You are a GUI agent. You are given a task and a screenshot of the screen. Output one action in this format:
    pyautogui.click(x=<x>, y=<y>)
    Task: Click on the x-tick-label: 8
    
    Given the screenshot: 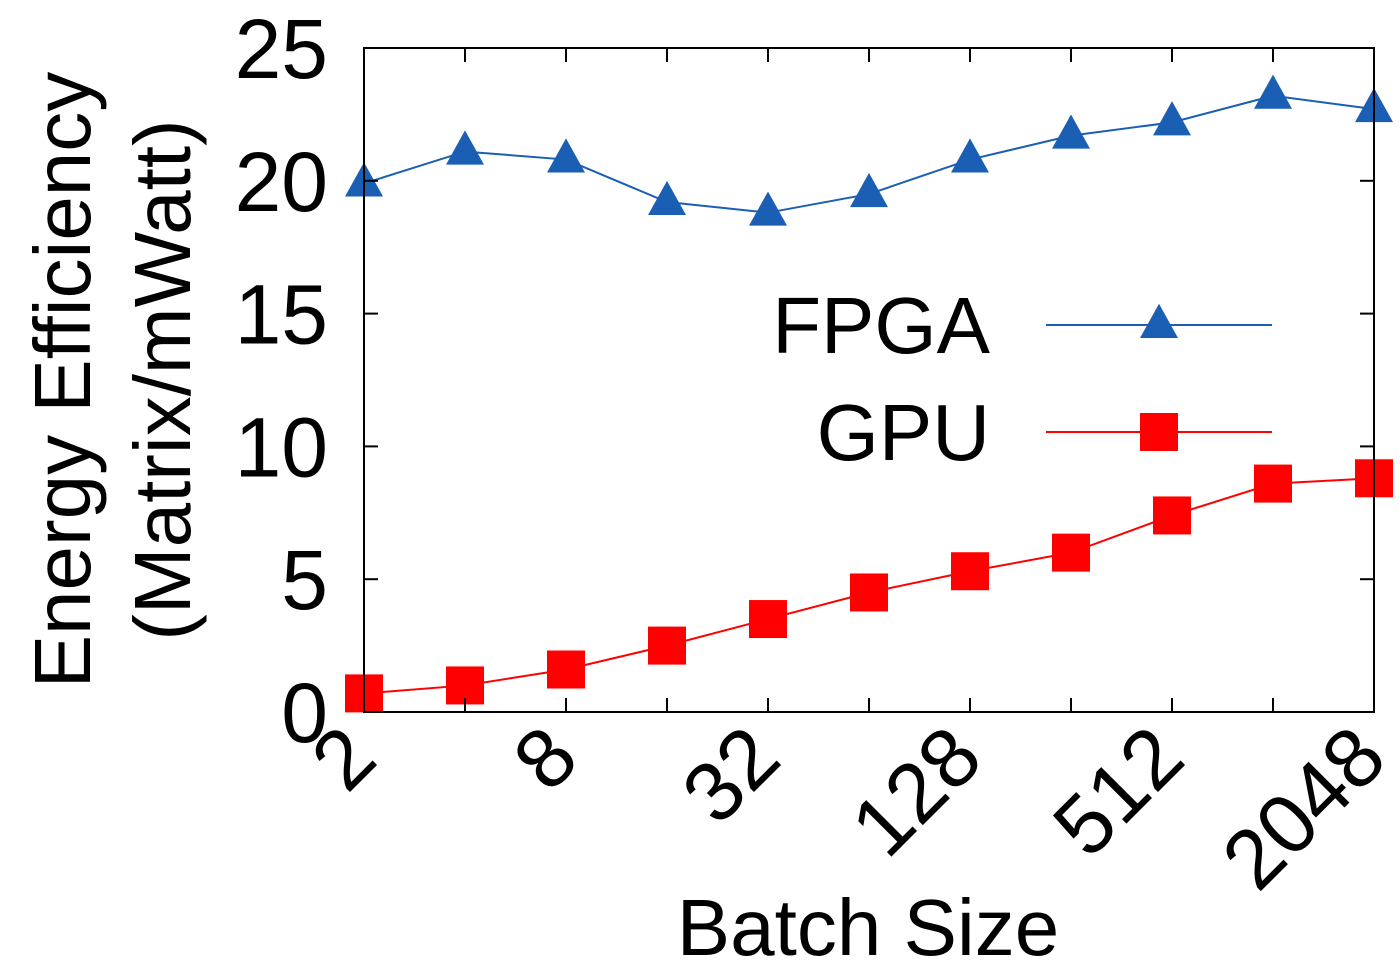 What is the action you would take?
    pyautogui.click(x=545, y=758)
    